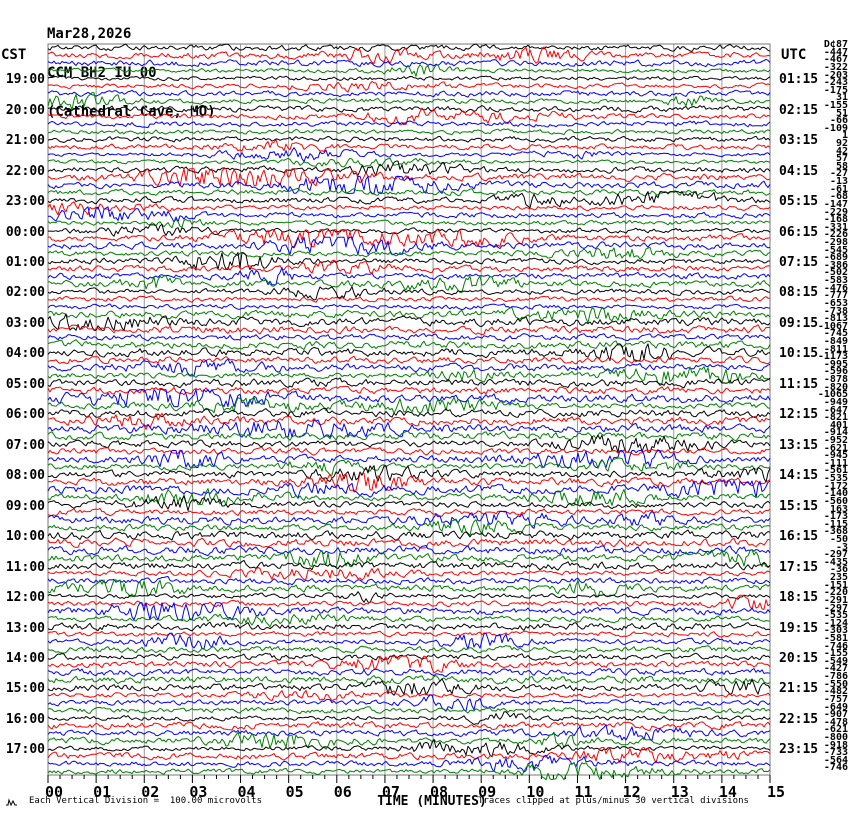  I want to click on row-end-value: -173, so click(835, 517).